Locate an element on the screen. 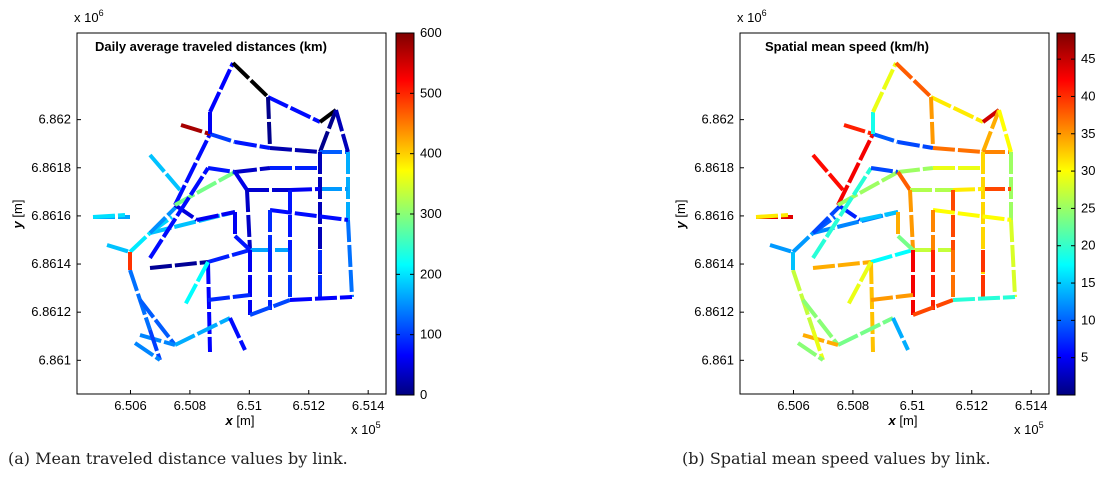 This screenshot has width=1114, height=488. chart-a-title: Daily average traveled distances (km) is located at coordinates (211, 46).